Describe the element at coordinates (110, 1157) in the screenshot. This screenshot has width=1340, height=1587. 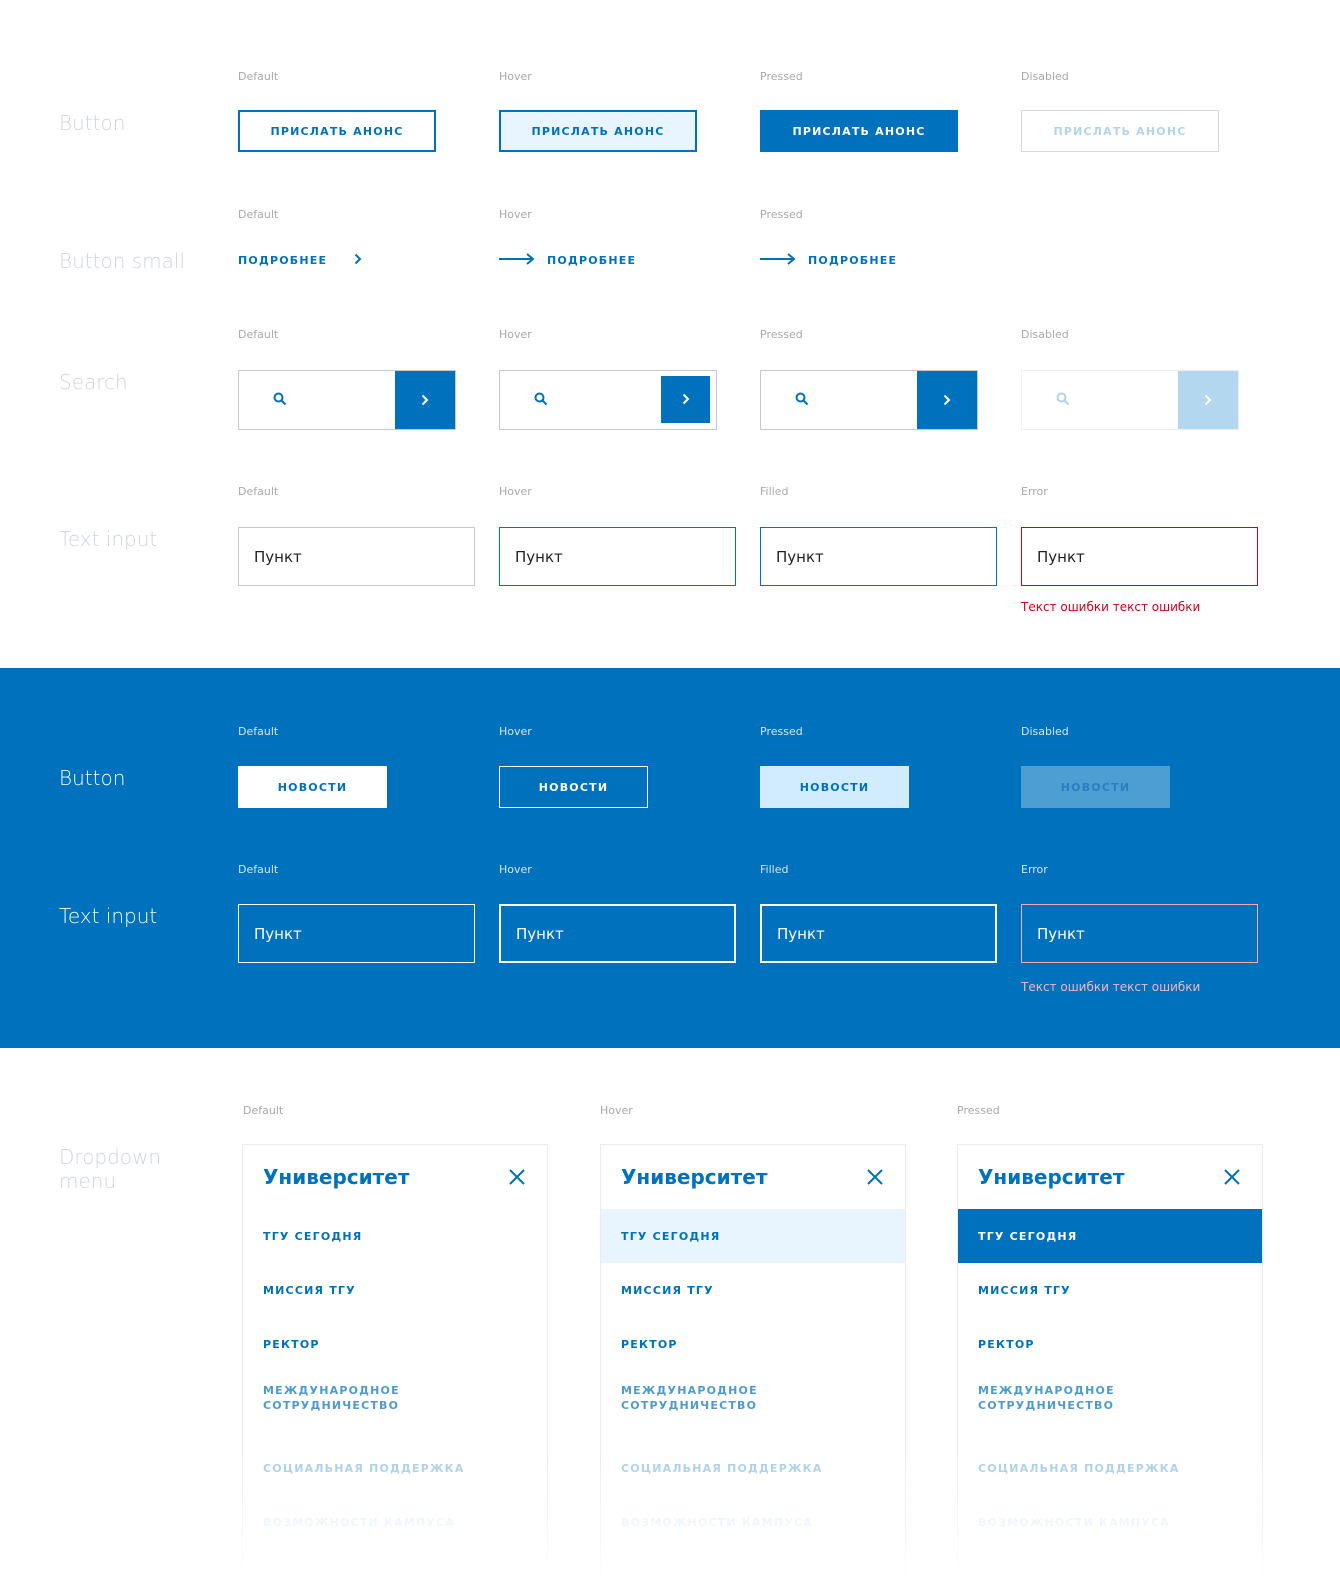
I see `title-line: Dropdown` at that location.